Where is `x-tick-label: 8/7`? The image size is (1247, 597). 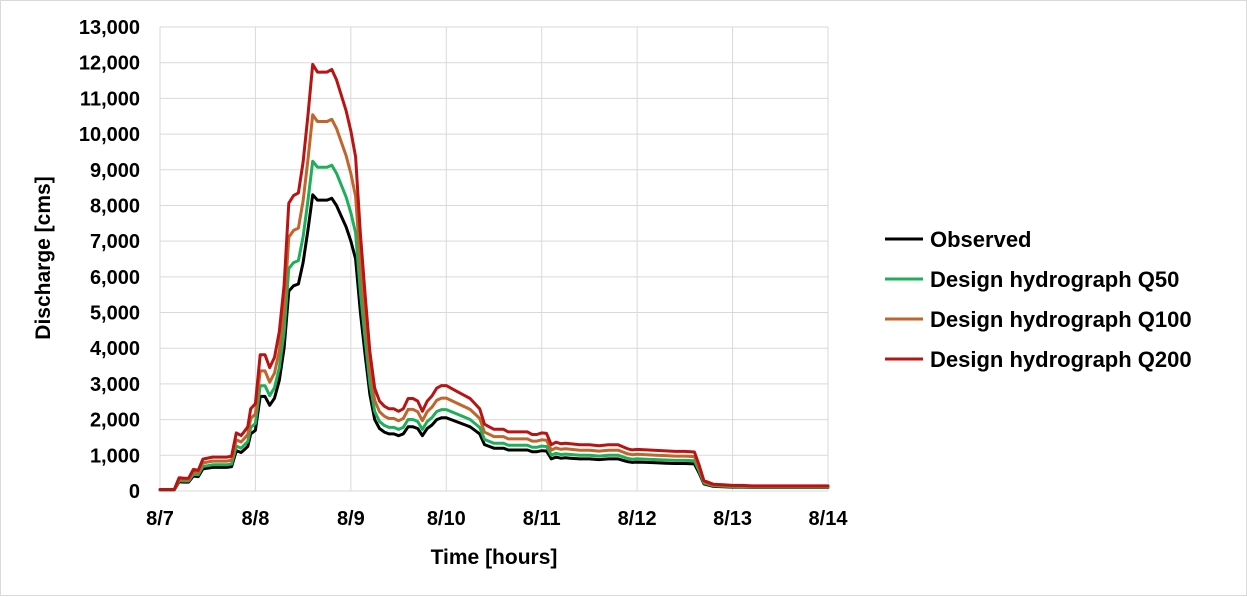 x-tick-label: 8/7 is located at coordinates (160, 519).